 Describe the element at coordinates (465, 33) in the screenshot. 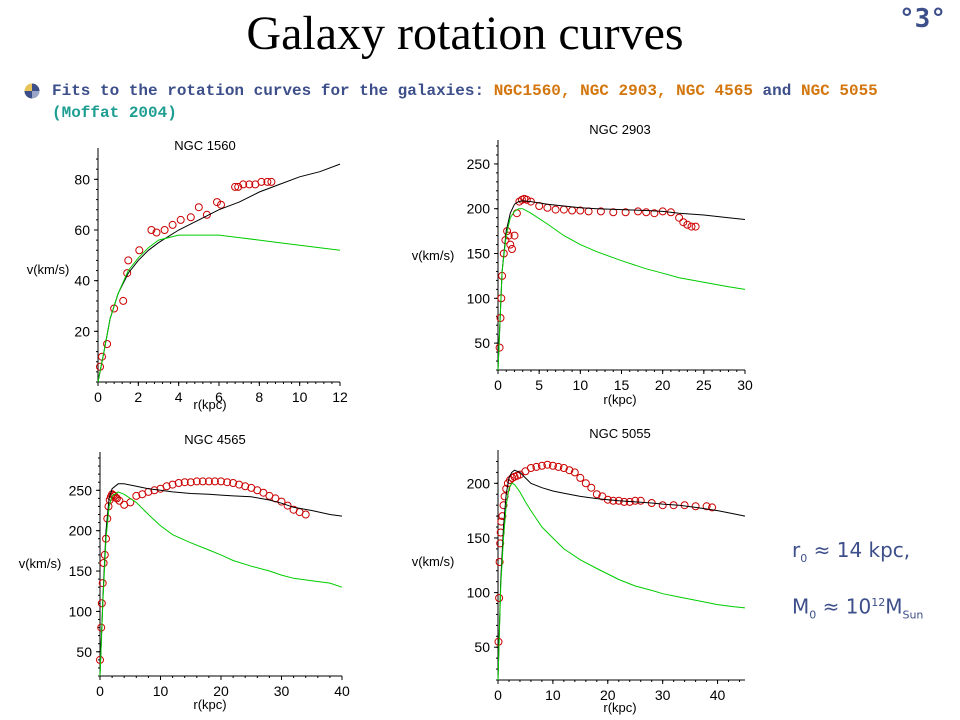

I see `slide-title: Galaxy rotation curves` at that location.